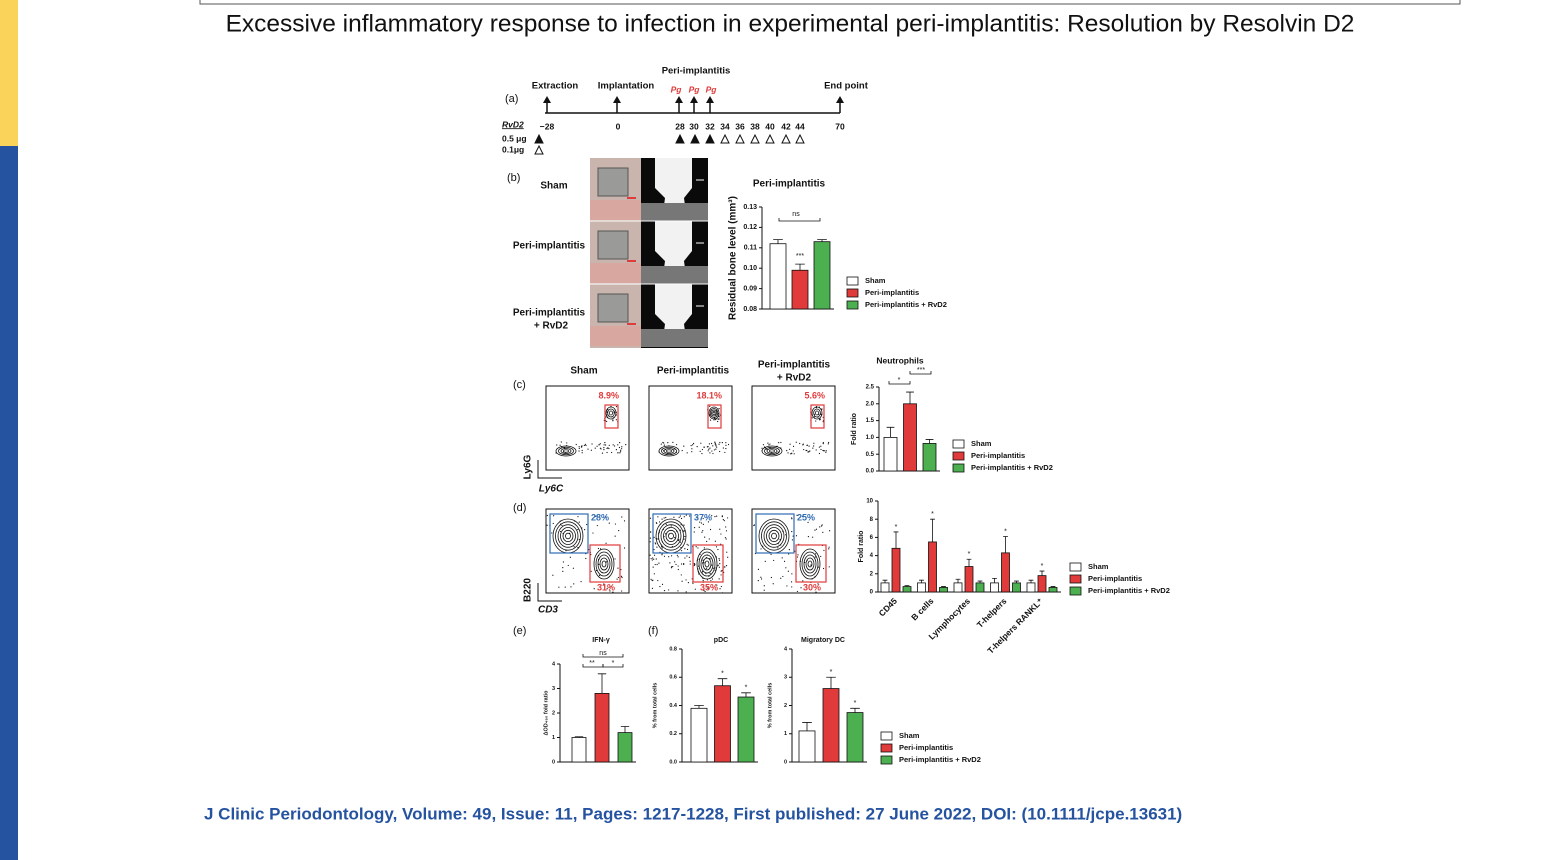 This screenshot has width=1568, height=860. What do you see at coordinates (920, 373) in the screenshot?
I see `significance-bracket` at bounding box center [920, 373].